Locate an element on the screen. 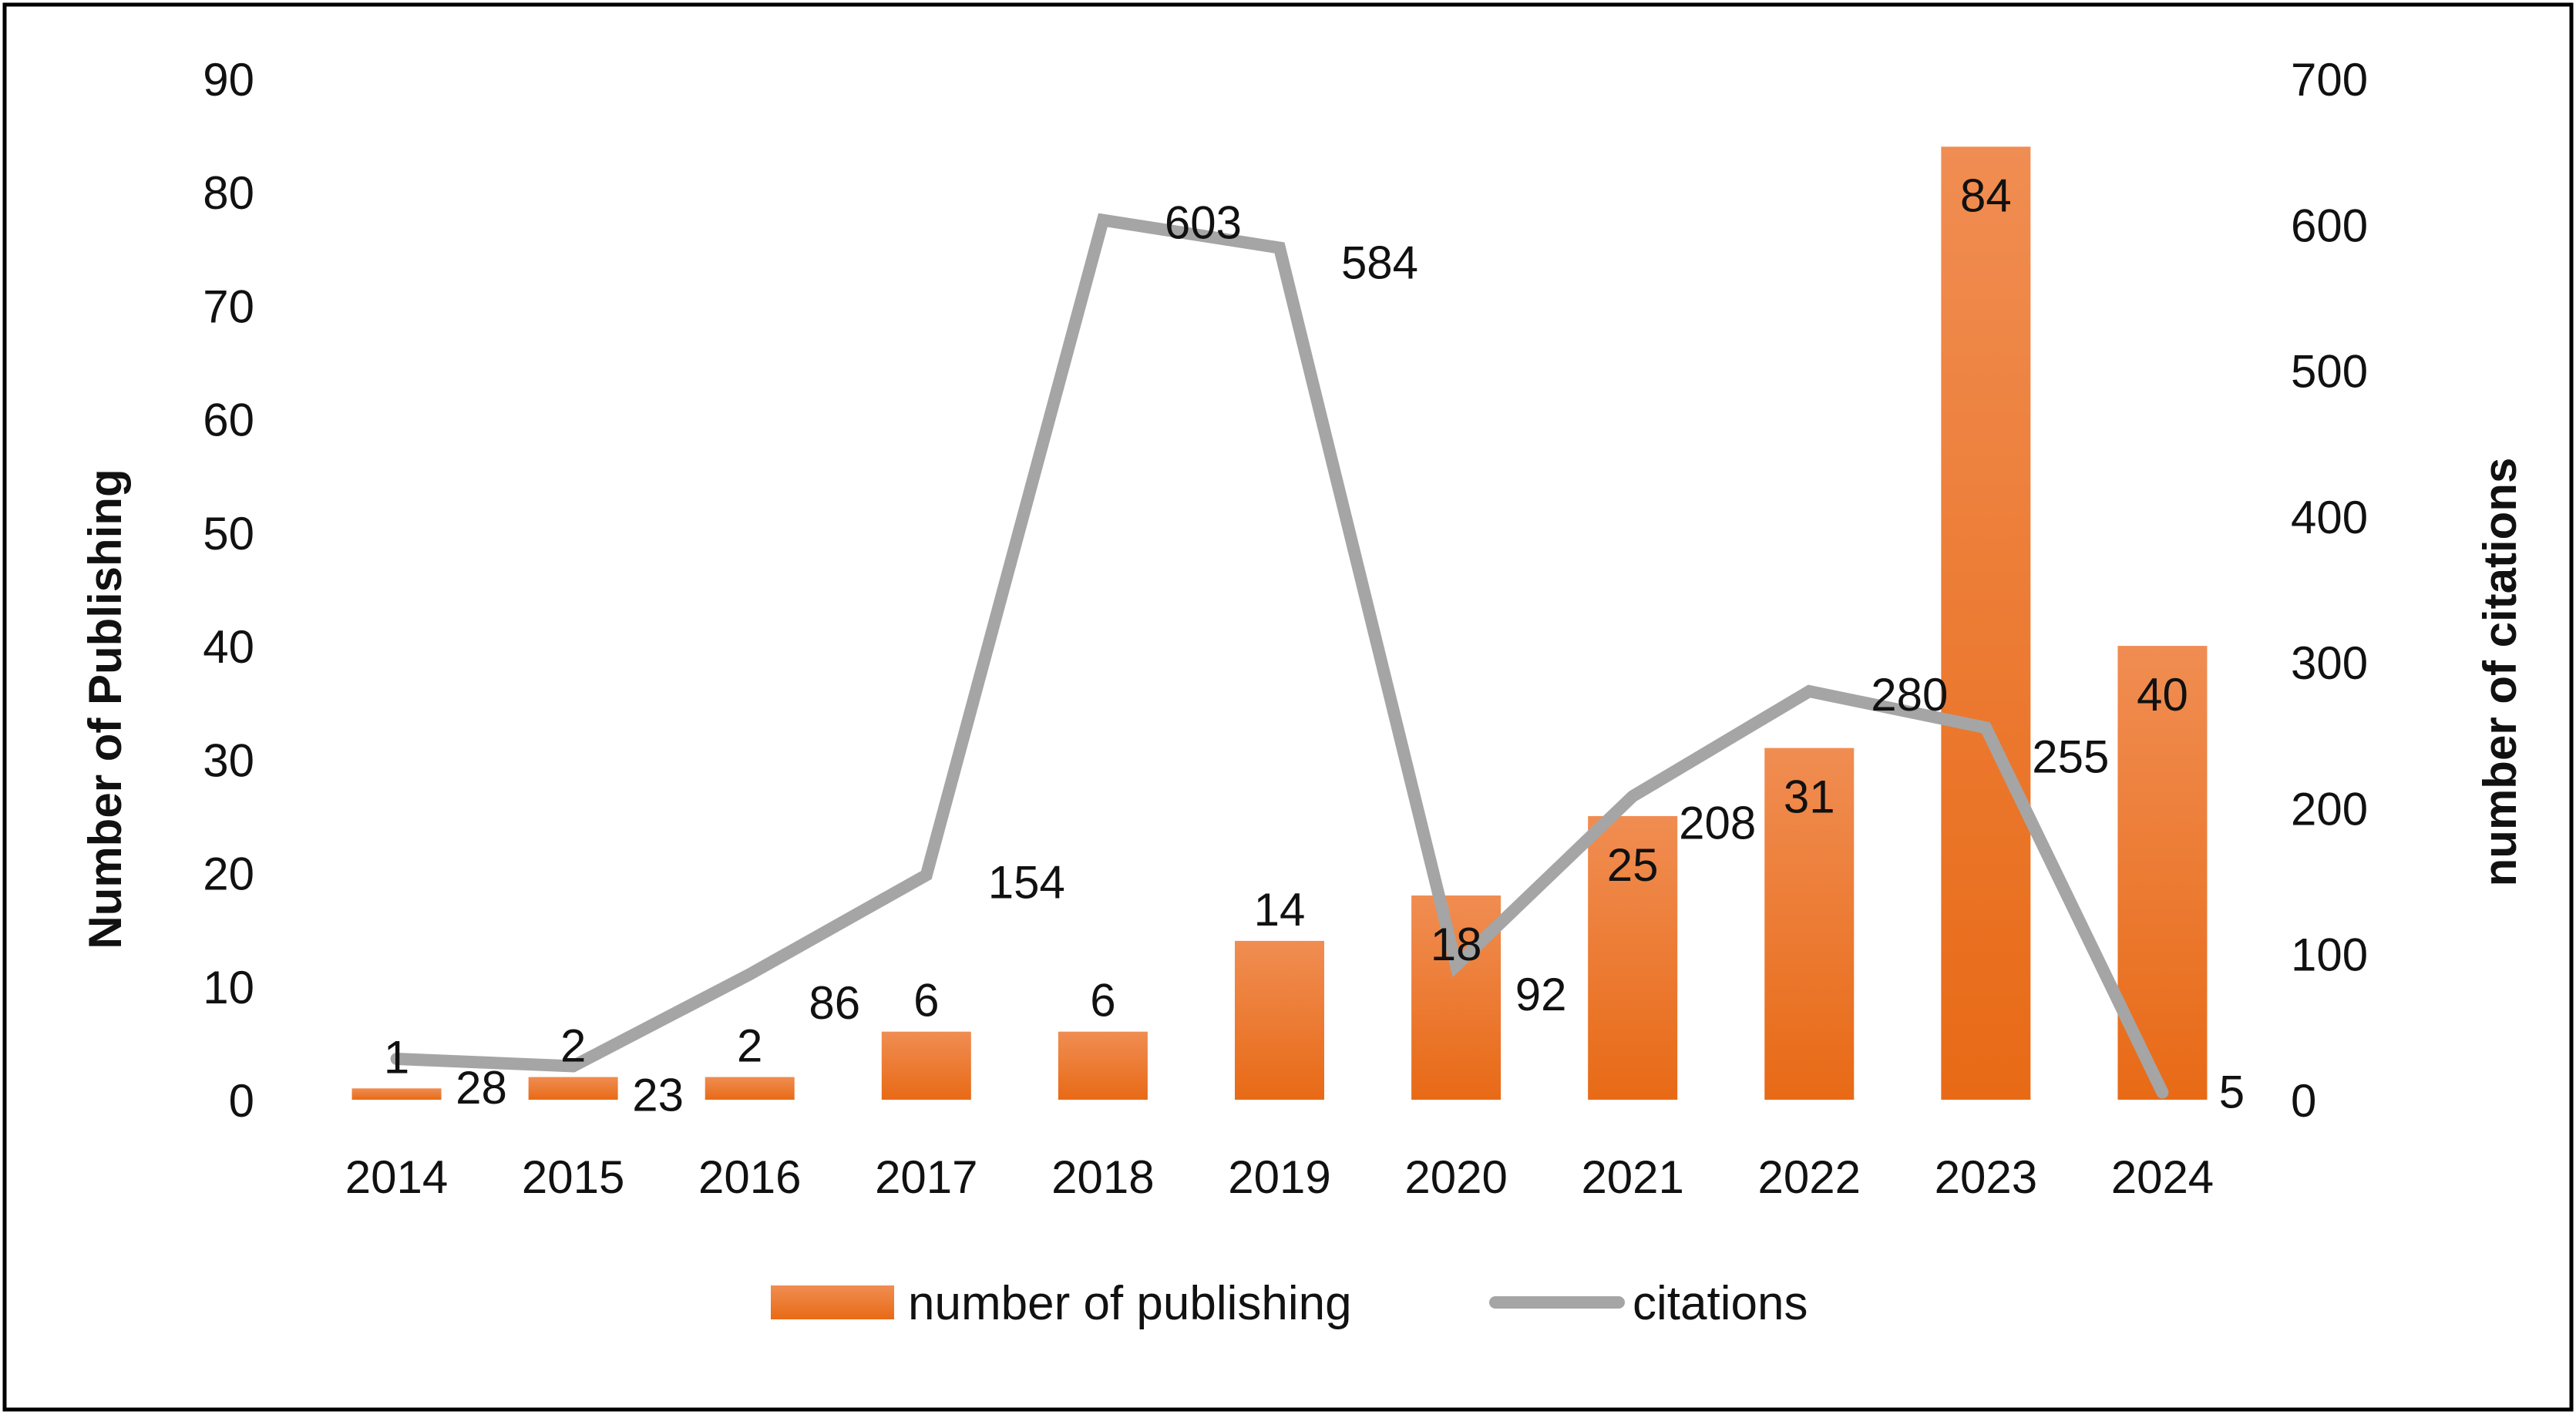  citation-label-2021: 208 is located at coordinates (1717, 822).